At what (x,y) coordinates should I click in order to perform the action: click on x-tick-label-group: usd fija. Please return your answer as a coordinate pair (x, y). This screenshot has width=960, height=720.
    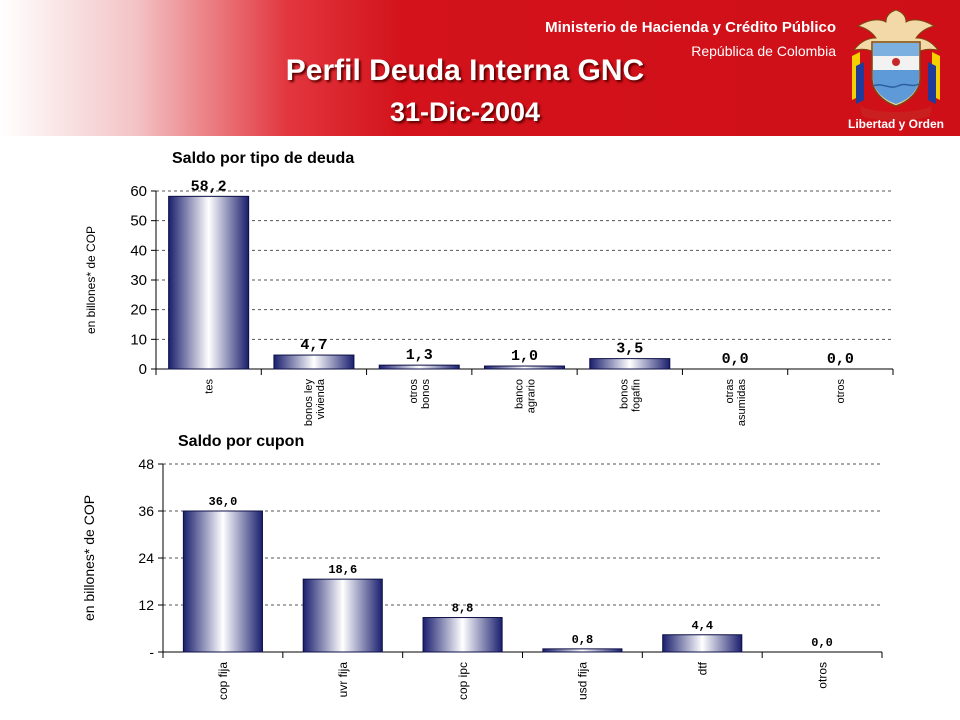
    Looking at the image, I should click on (583, 681).